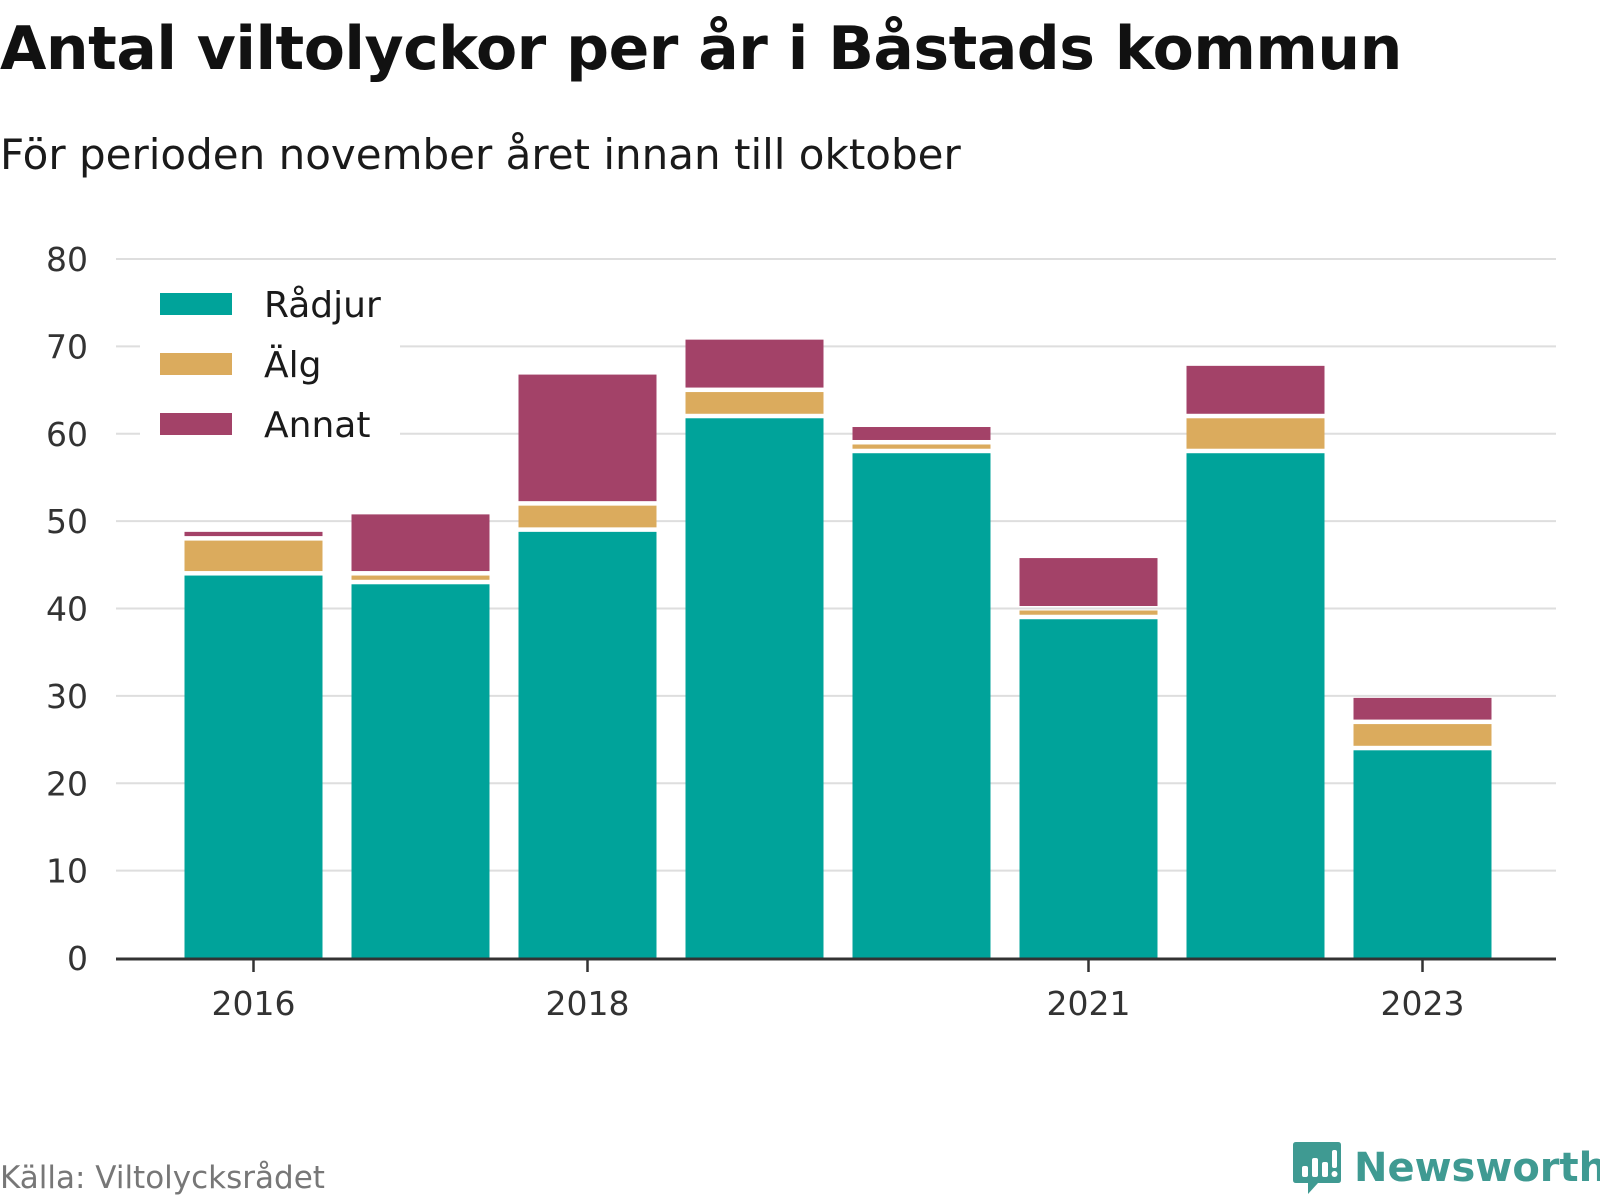  Describe the element at coordinates (67, 434) in the screenshot. I see `y-tick-label: 60` at that location.